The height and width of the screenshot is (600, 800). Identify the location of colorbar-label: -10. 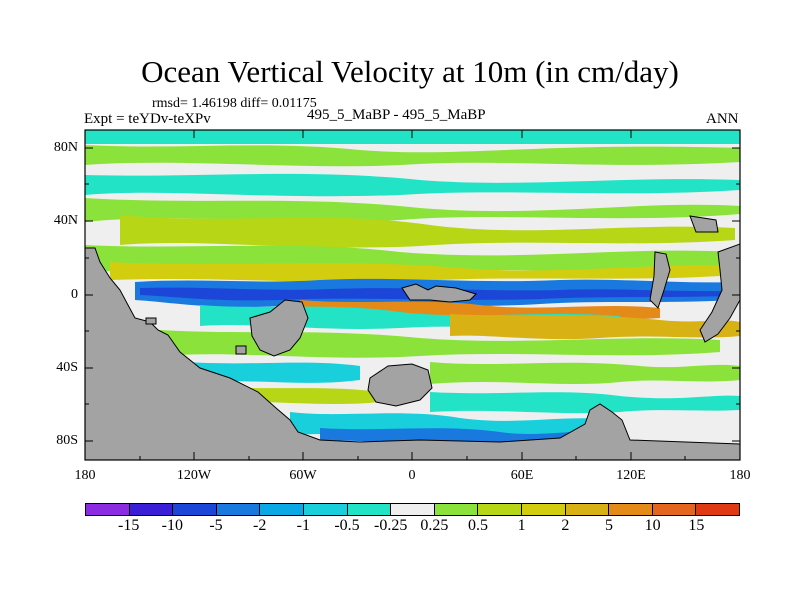
(172, 525).